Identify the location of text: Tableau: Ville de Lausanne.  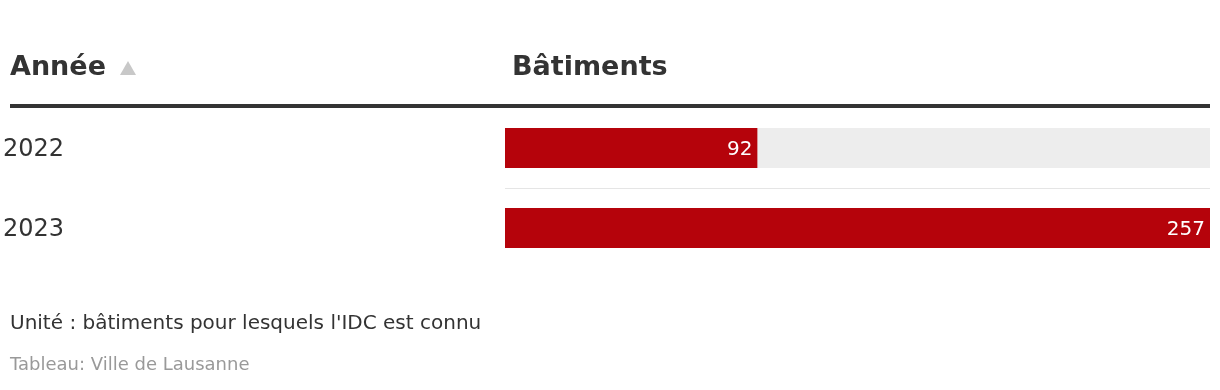
(129, 363).